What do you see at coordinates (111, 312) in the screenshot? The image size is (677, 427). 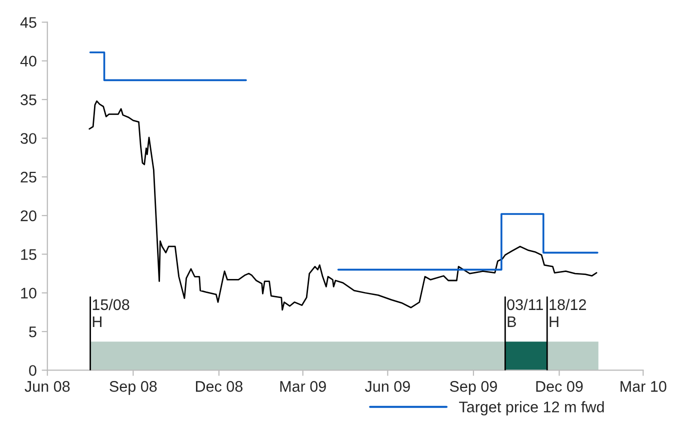 I see `ref-line-label: 15/08 H` at bounding box center [111, 312].